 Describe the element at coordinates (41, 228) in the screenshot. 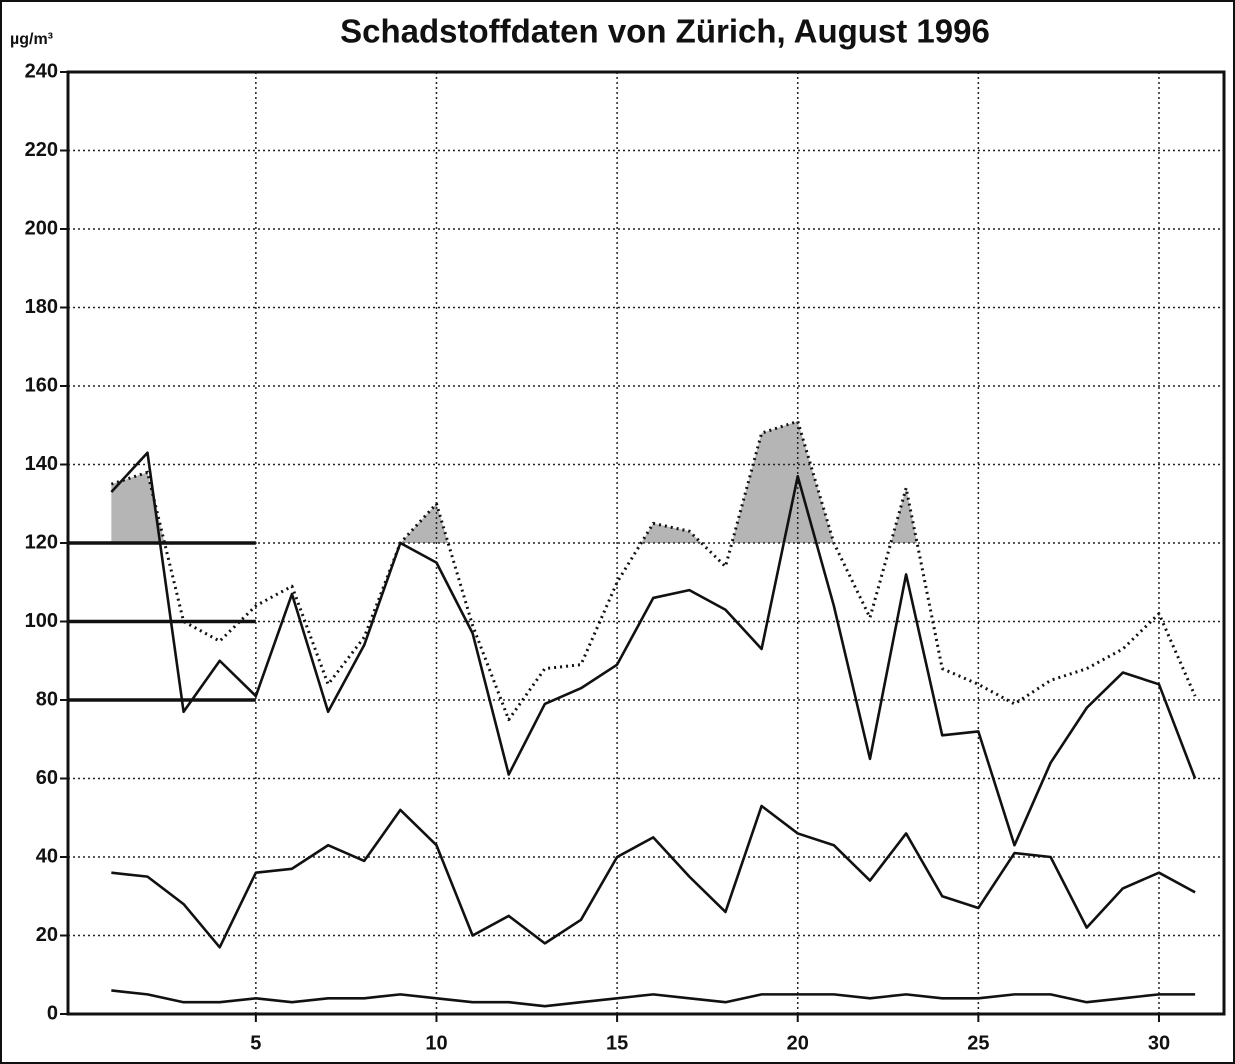

I see `y-tick-label: 200` at that location.